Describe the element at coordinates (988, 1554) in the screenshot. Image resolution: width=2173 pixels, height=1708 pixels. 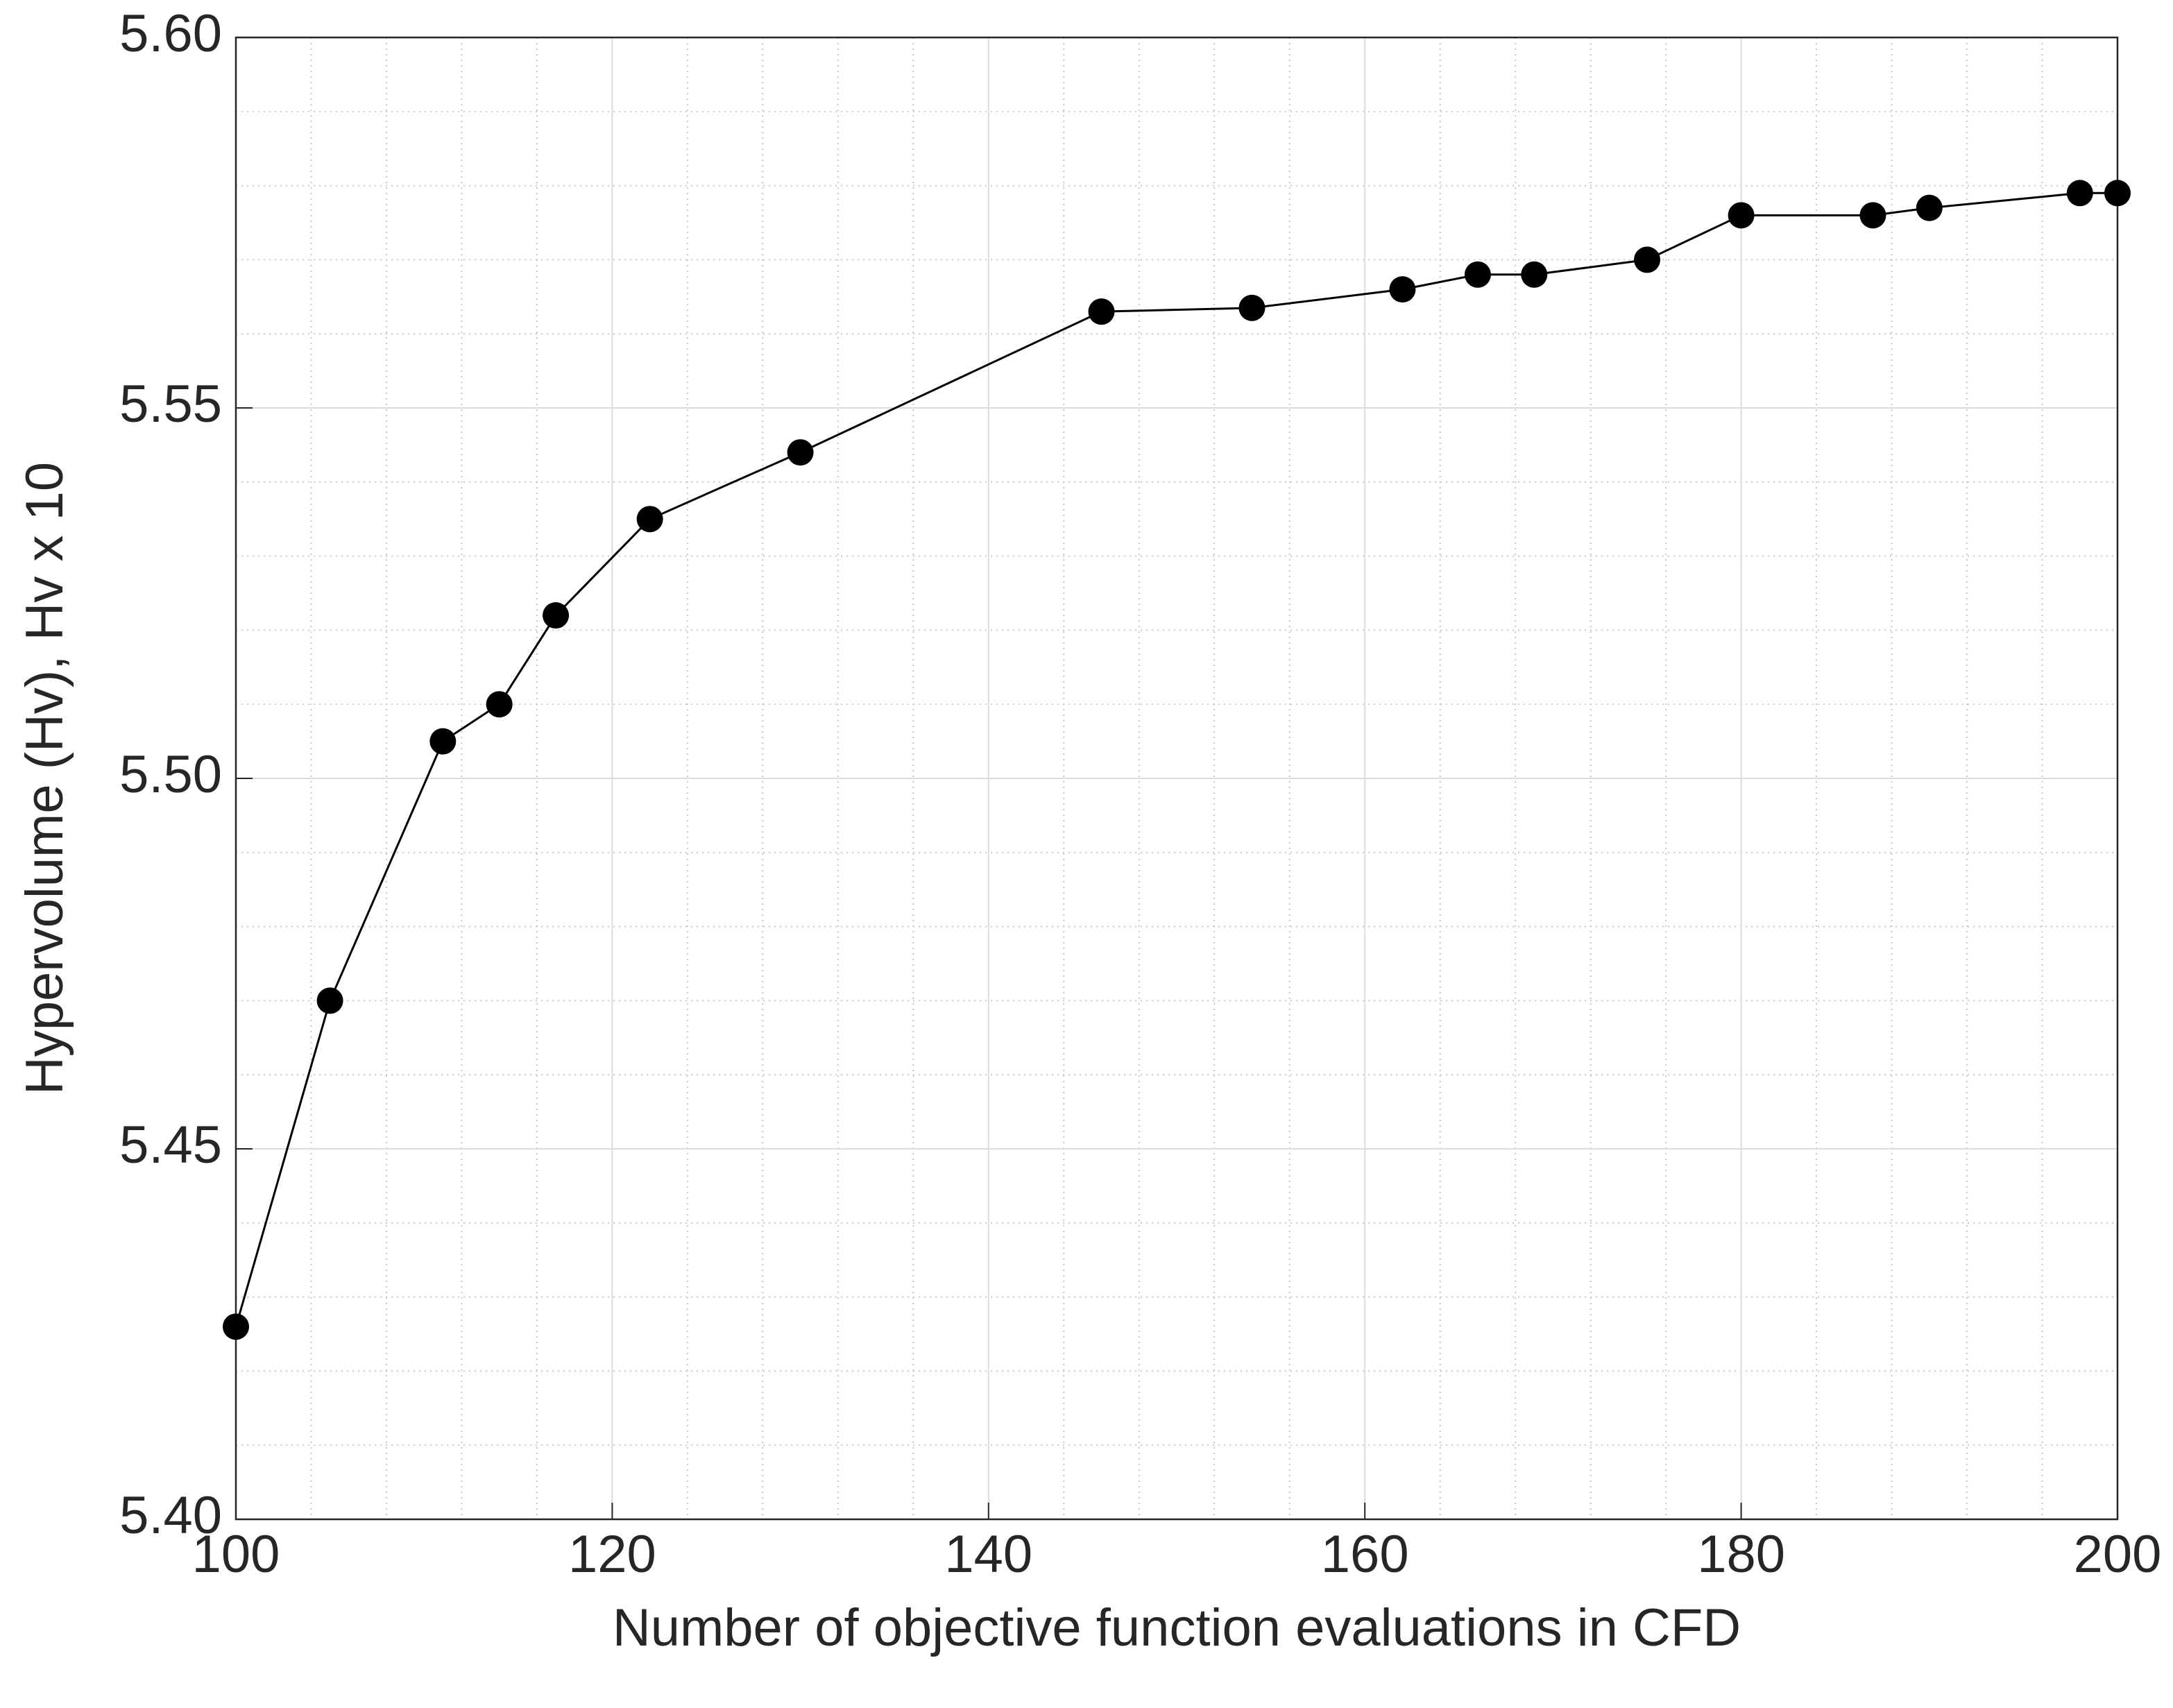
I see `x-tick-label: 140` at that location.